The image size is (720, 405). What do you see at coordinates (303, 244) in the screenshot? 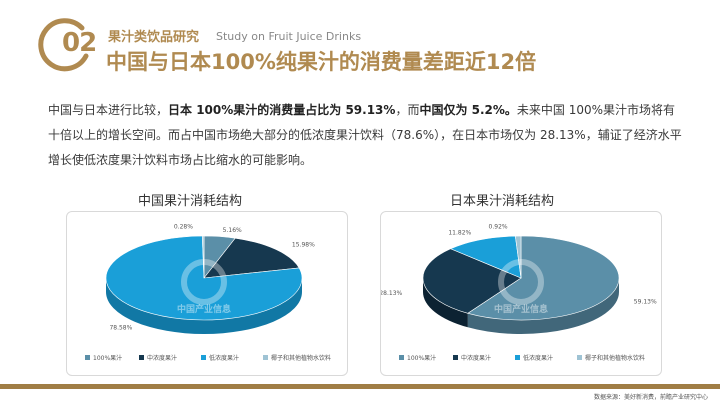
I see `pie-value-label: 15.98%` at bounding box center [303, 244].